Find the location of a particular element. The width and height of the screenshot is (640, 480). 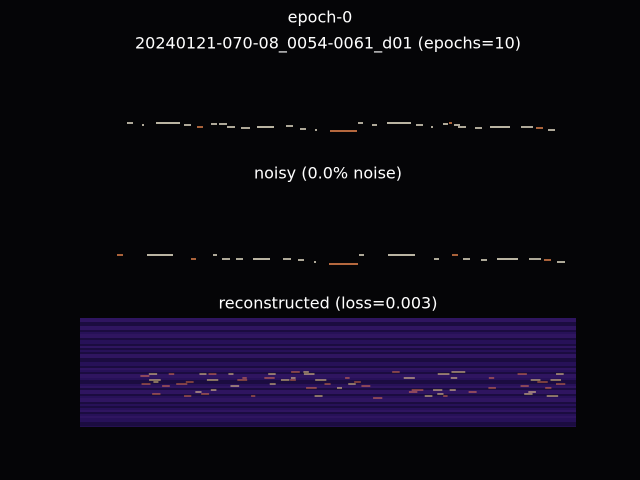

figure-title: epoch-0 is located at coordinates (320, 17).